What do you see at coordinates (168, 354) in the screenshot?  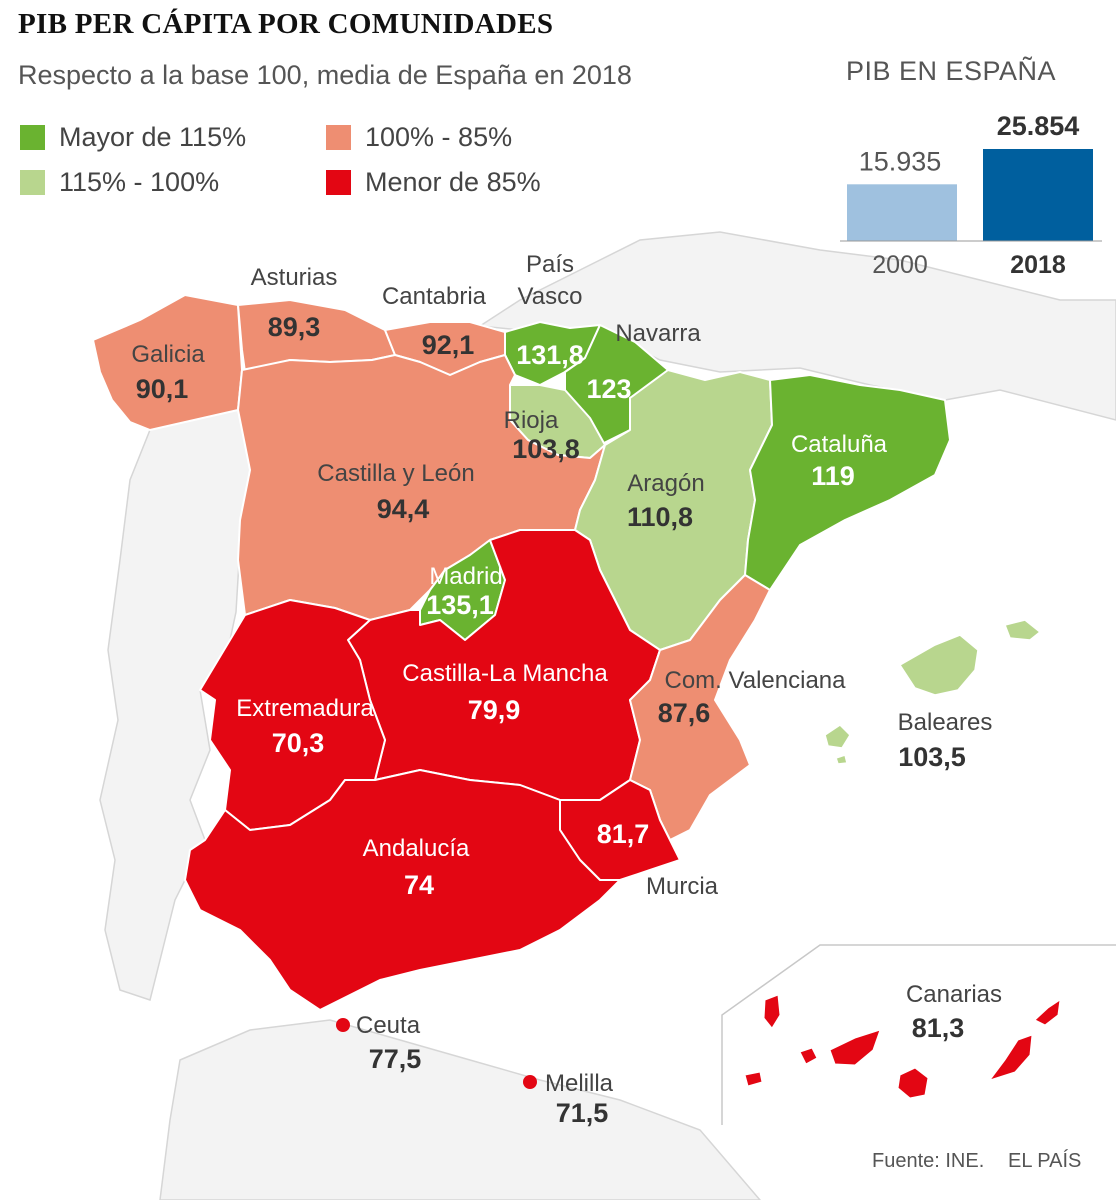 I see `label-galicia-name: Galicia` at bounding box center [168, 354].